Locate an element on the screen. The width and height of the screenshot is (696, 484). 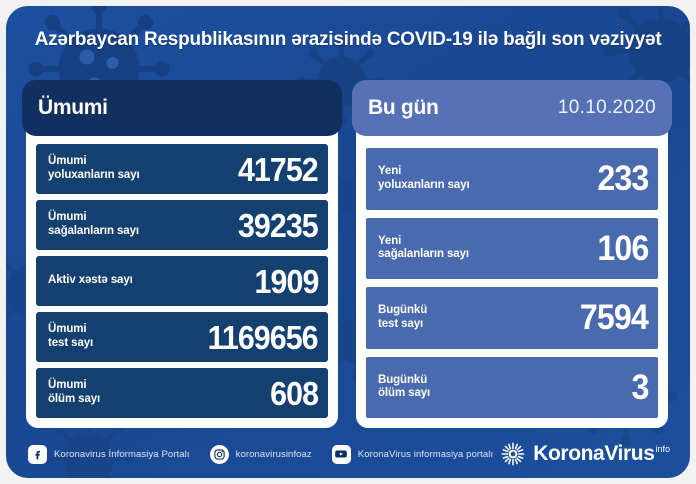
instagram-icon is located at coordinates (219, 454).